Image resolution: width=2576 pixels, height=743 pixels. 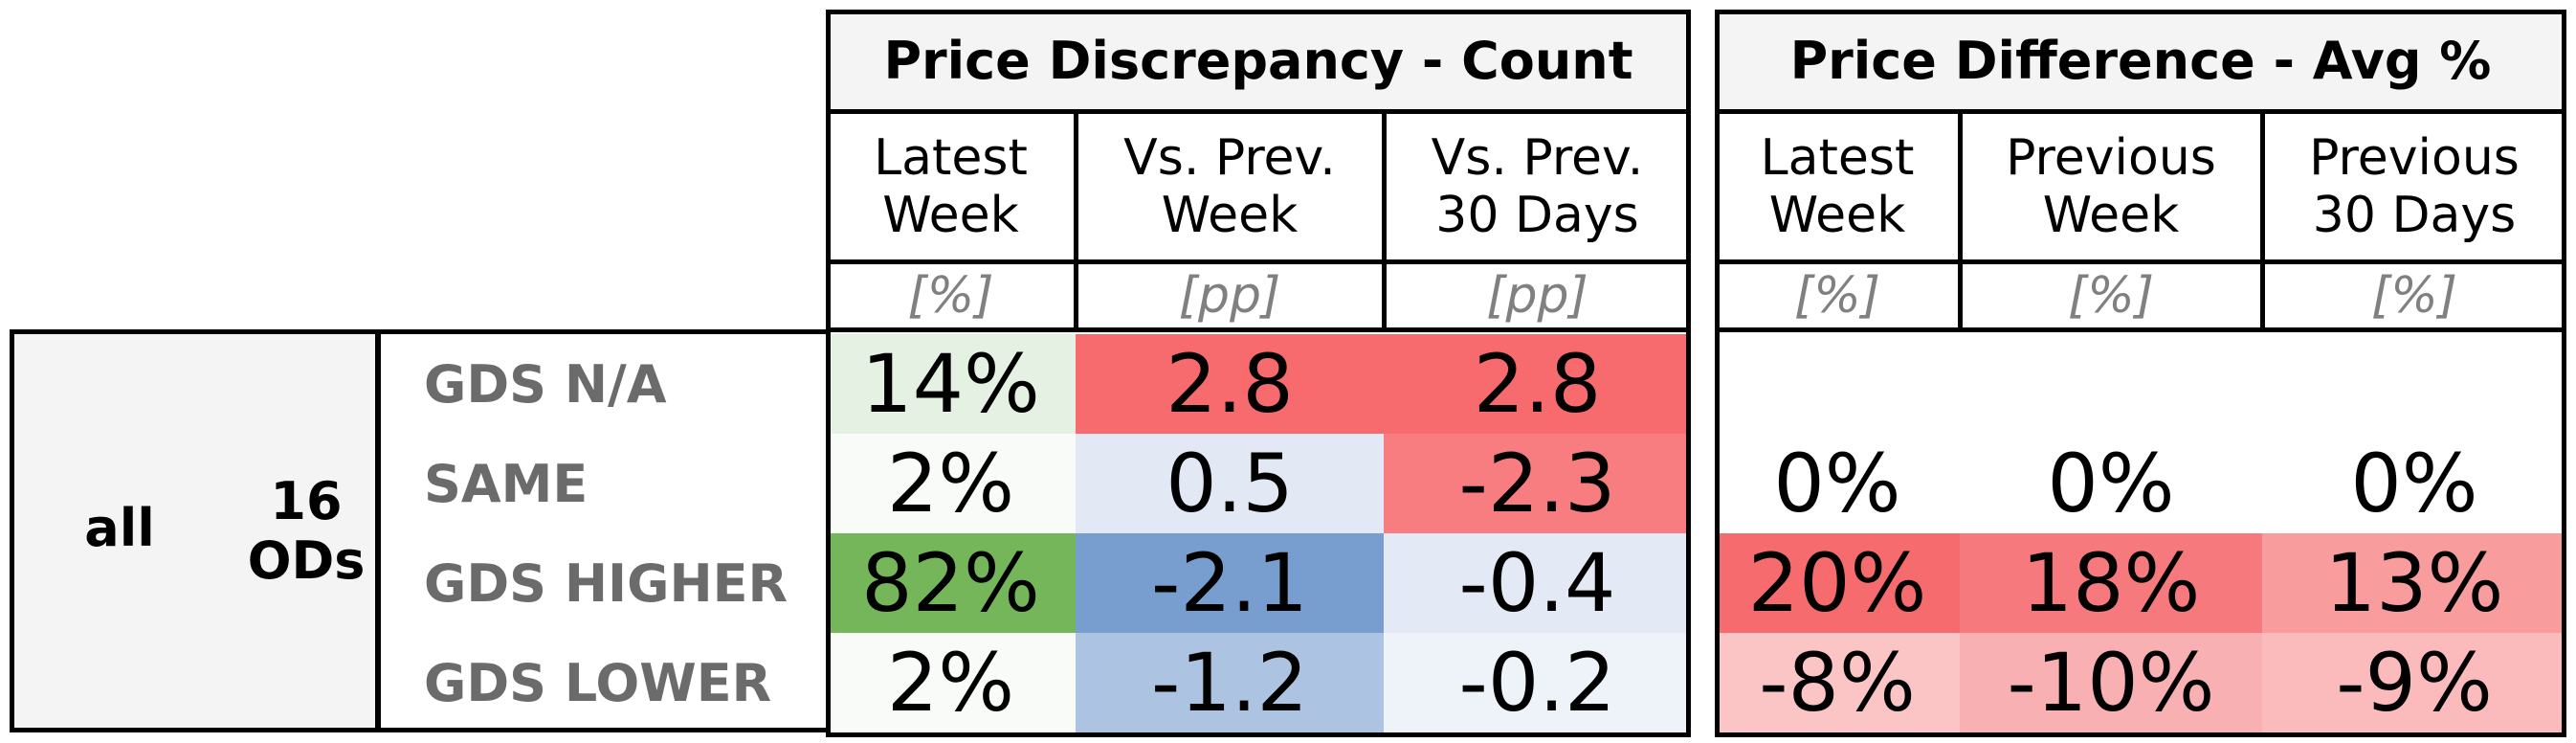 What do you see at coordinates (506, 483) in the screenshot?
I see `row-label: SAME` at bounding box center [506, 483].